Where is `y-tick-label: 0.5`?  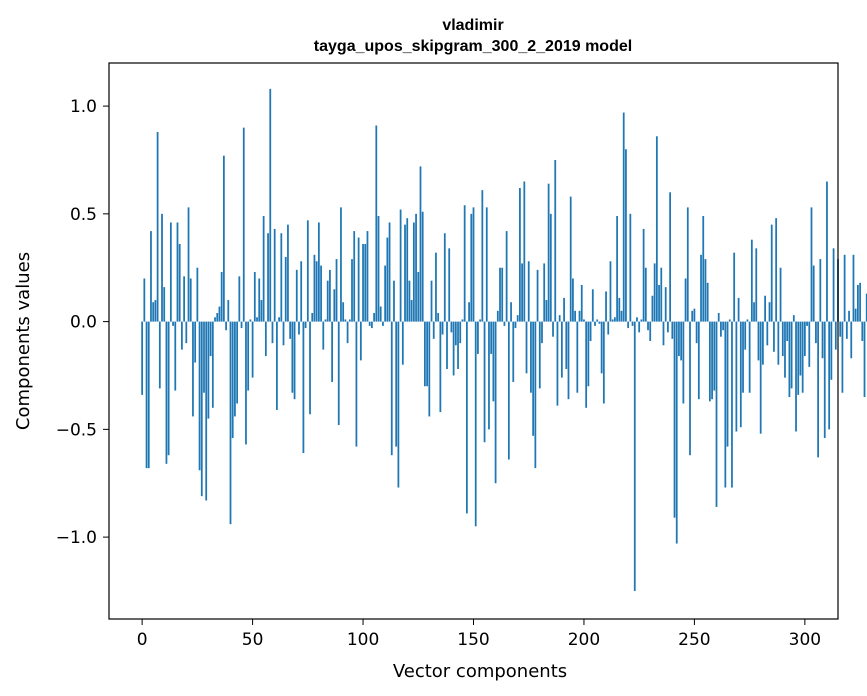
y-tick-label: 0.5 is located at coordinates (83, 215).